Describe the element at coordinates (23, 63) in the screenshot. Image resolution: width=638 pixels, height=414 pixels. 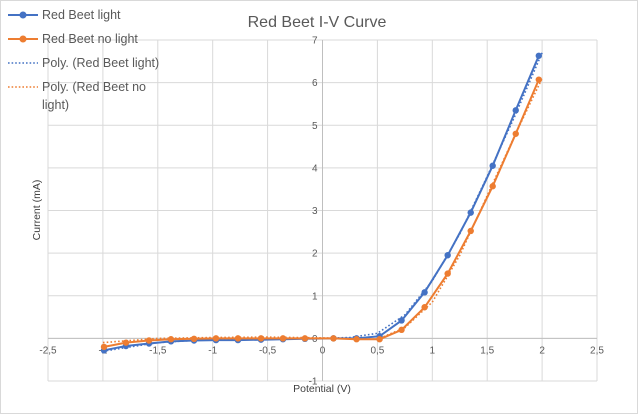
I see `legend-swatch-blue-dotted` at that location.